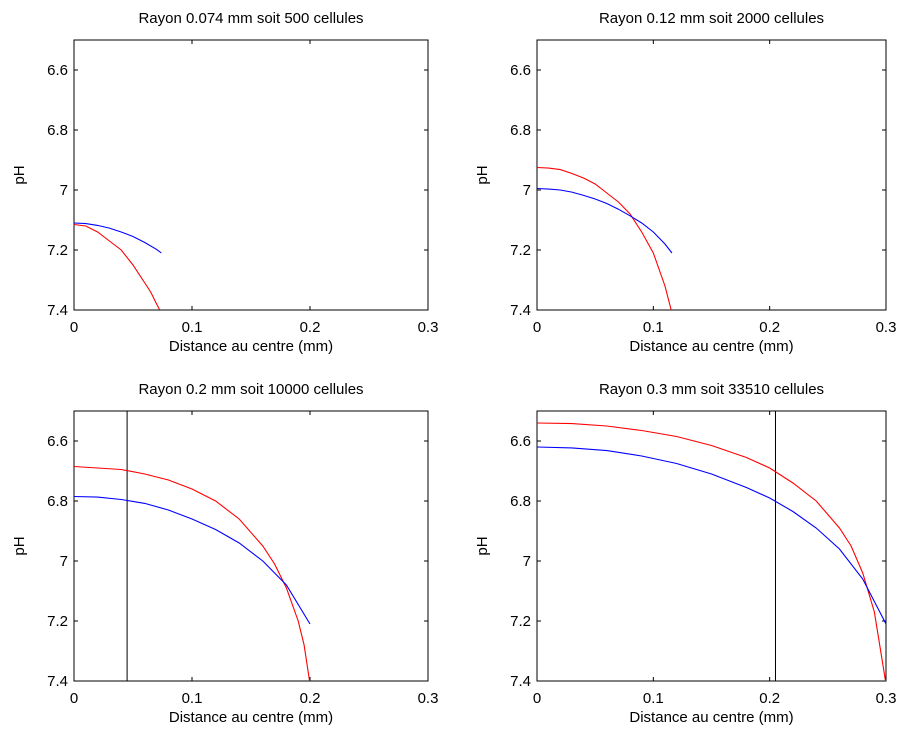  I want to click on chart-title: Rayon 0.074 mm soit 500 cellules, so click(250, 18).